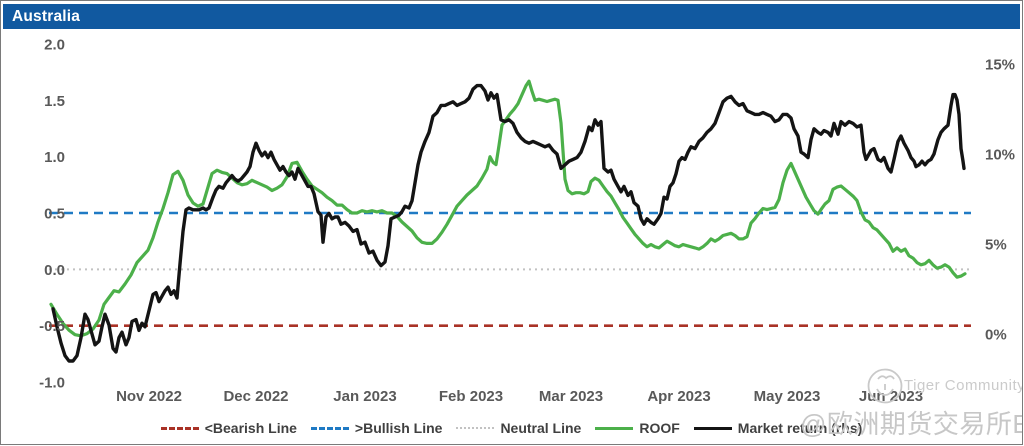 This screenshot has height=446, width=1024. What do you see at coordinates (398, 428) in the screenshot?
I see `legend-label: >Bullish Line` at bounding box center [398, 428].